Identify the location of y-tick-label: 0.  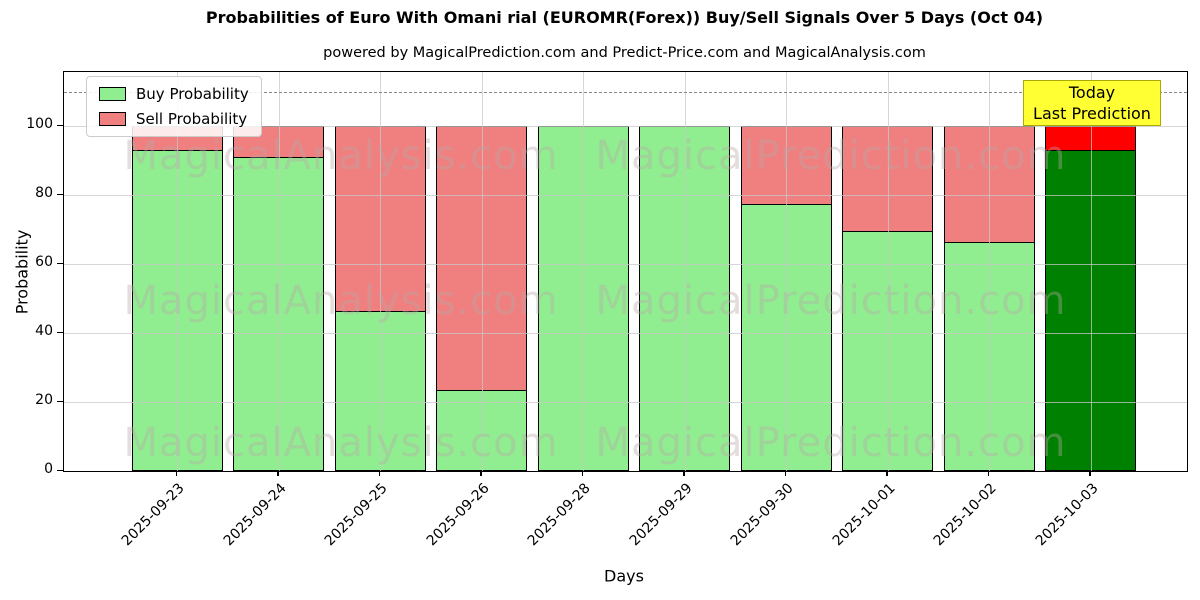
(48, 469).